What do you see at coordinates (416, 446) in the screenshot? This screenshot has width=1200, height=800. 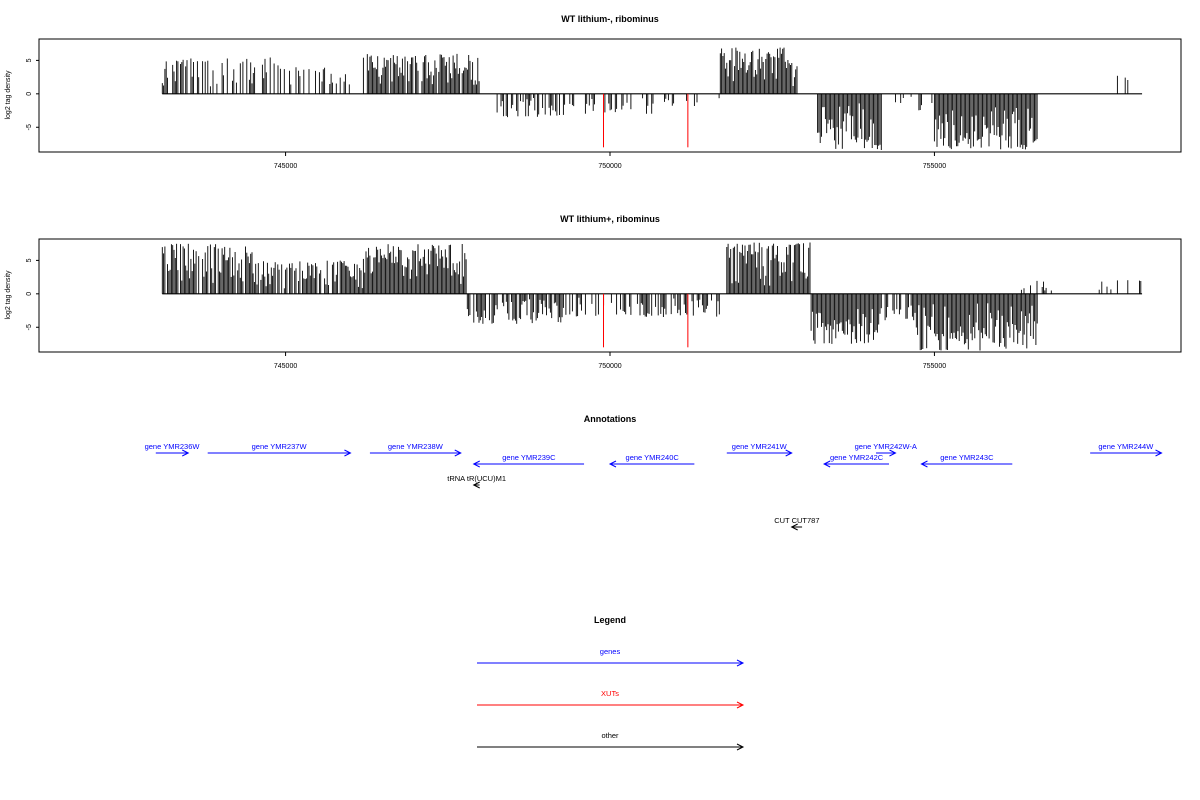 I see `feature-label: gene YMR238W` at bounding box center [416, 446].